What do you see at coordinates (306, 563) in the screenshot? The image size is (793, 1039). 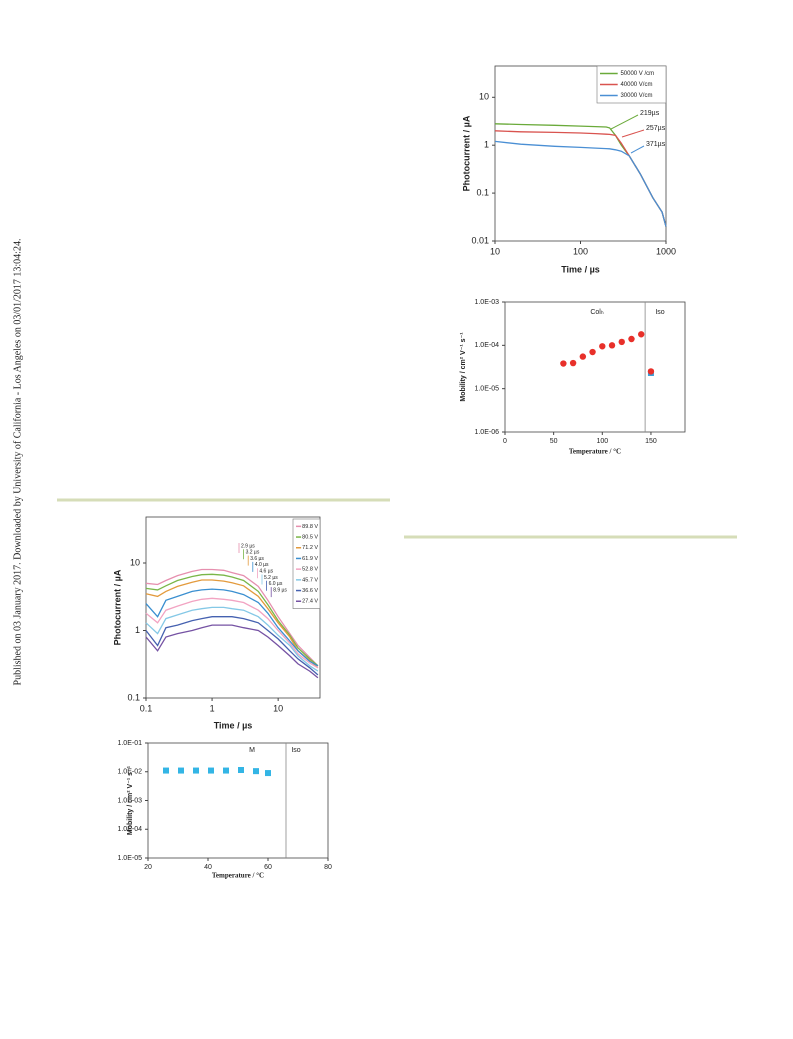 I see `legend-box` at bounding box center [306, 563].